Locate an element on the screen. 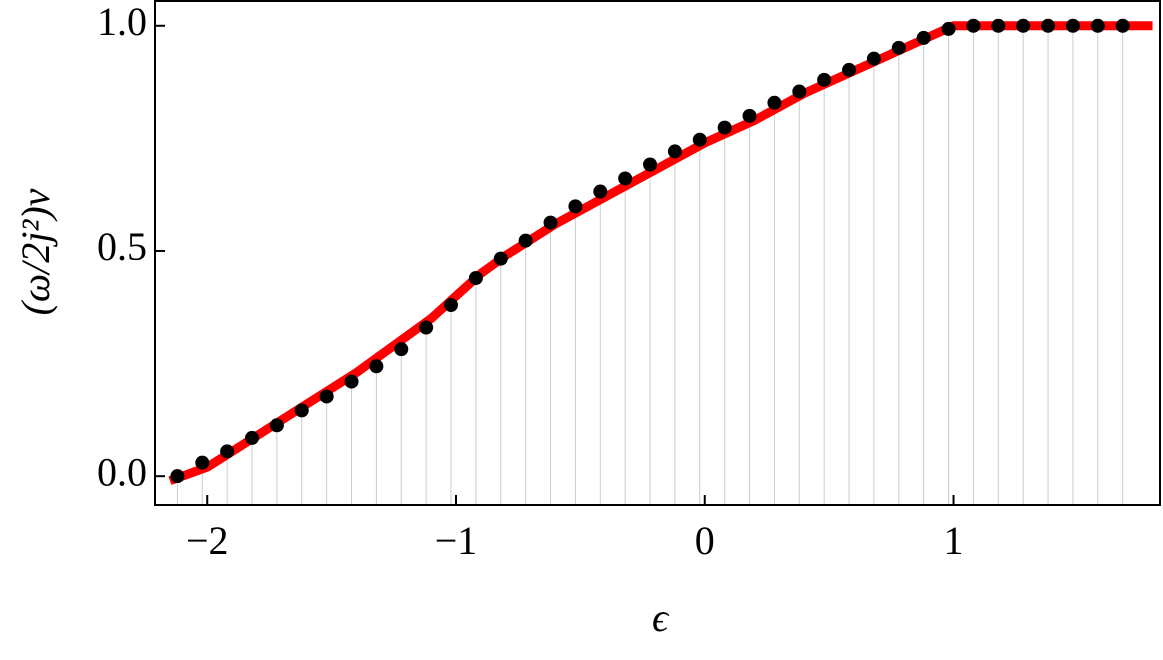 The height and width of the screenshot is (660, 1163). x-tick-label: 1 is located at coordinates (954, 540).